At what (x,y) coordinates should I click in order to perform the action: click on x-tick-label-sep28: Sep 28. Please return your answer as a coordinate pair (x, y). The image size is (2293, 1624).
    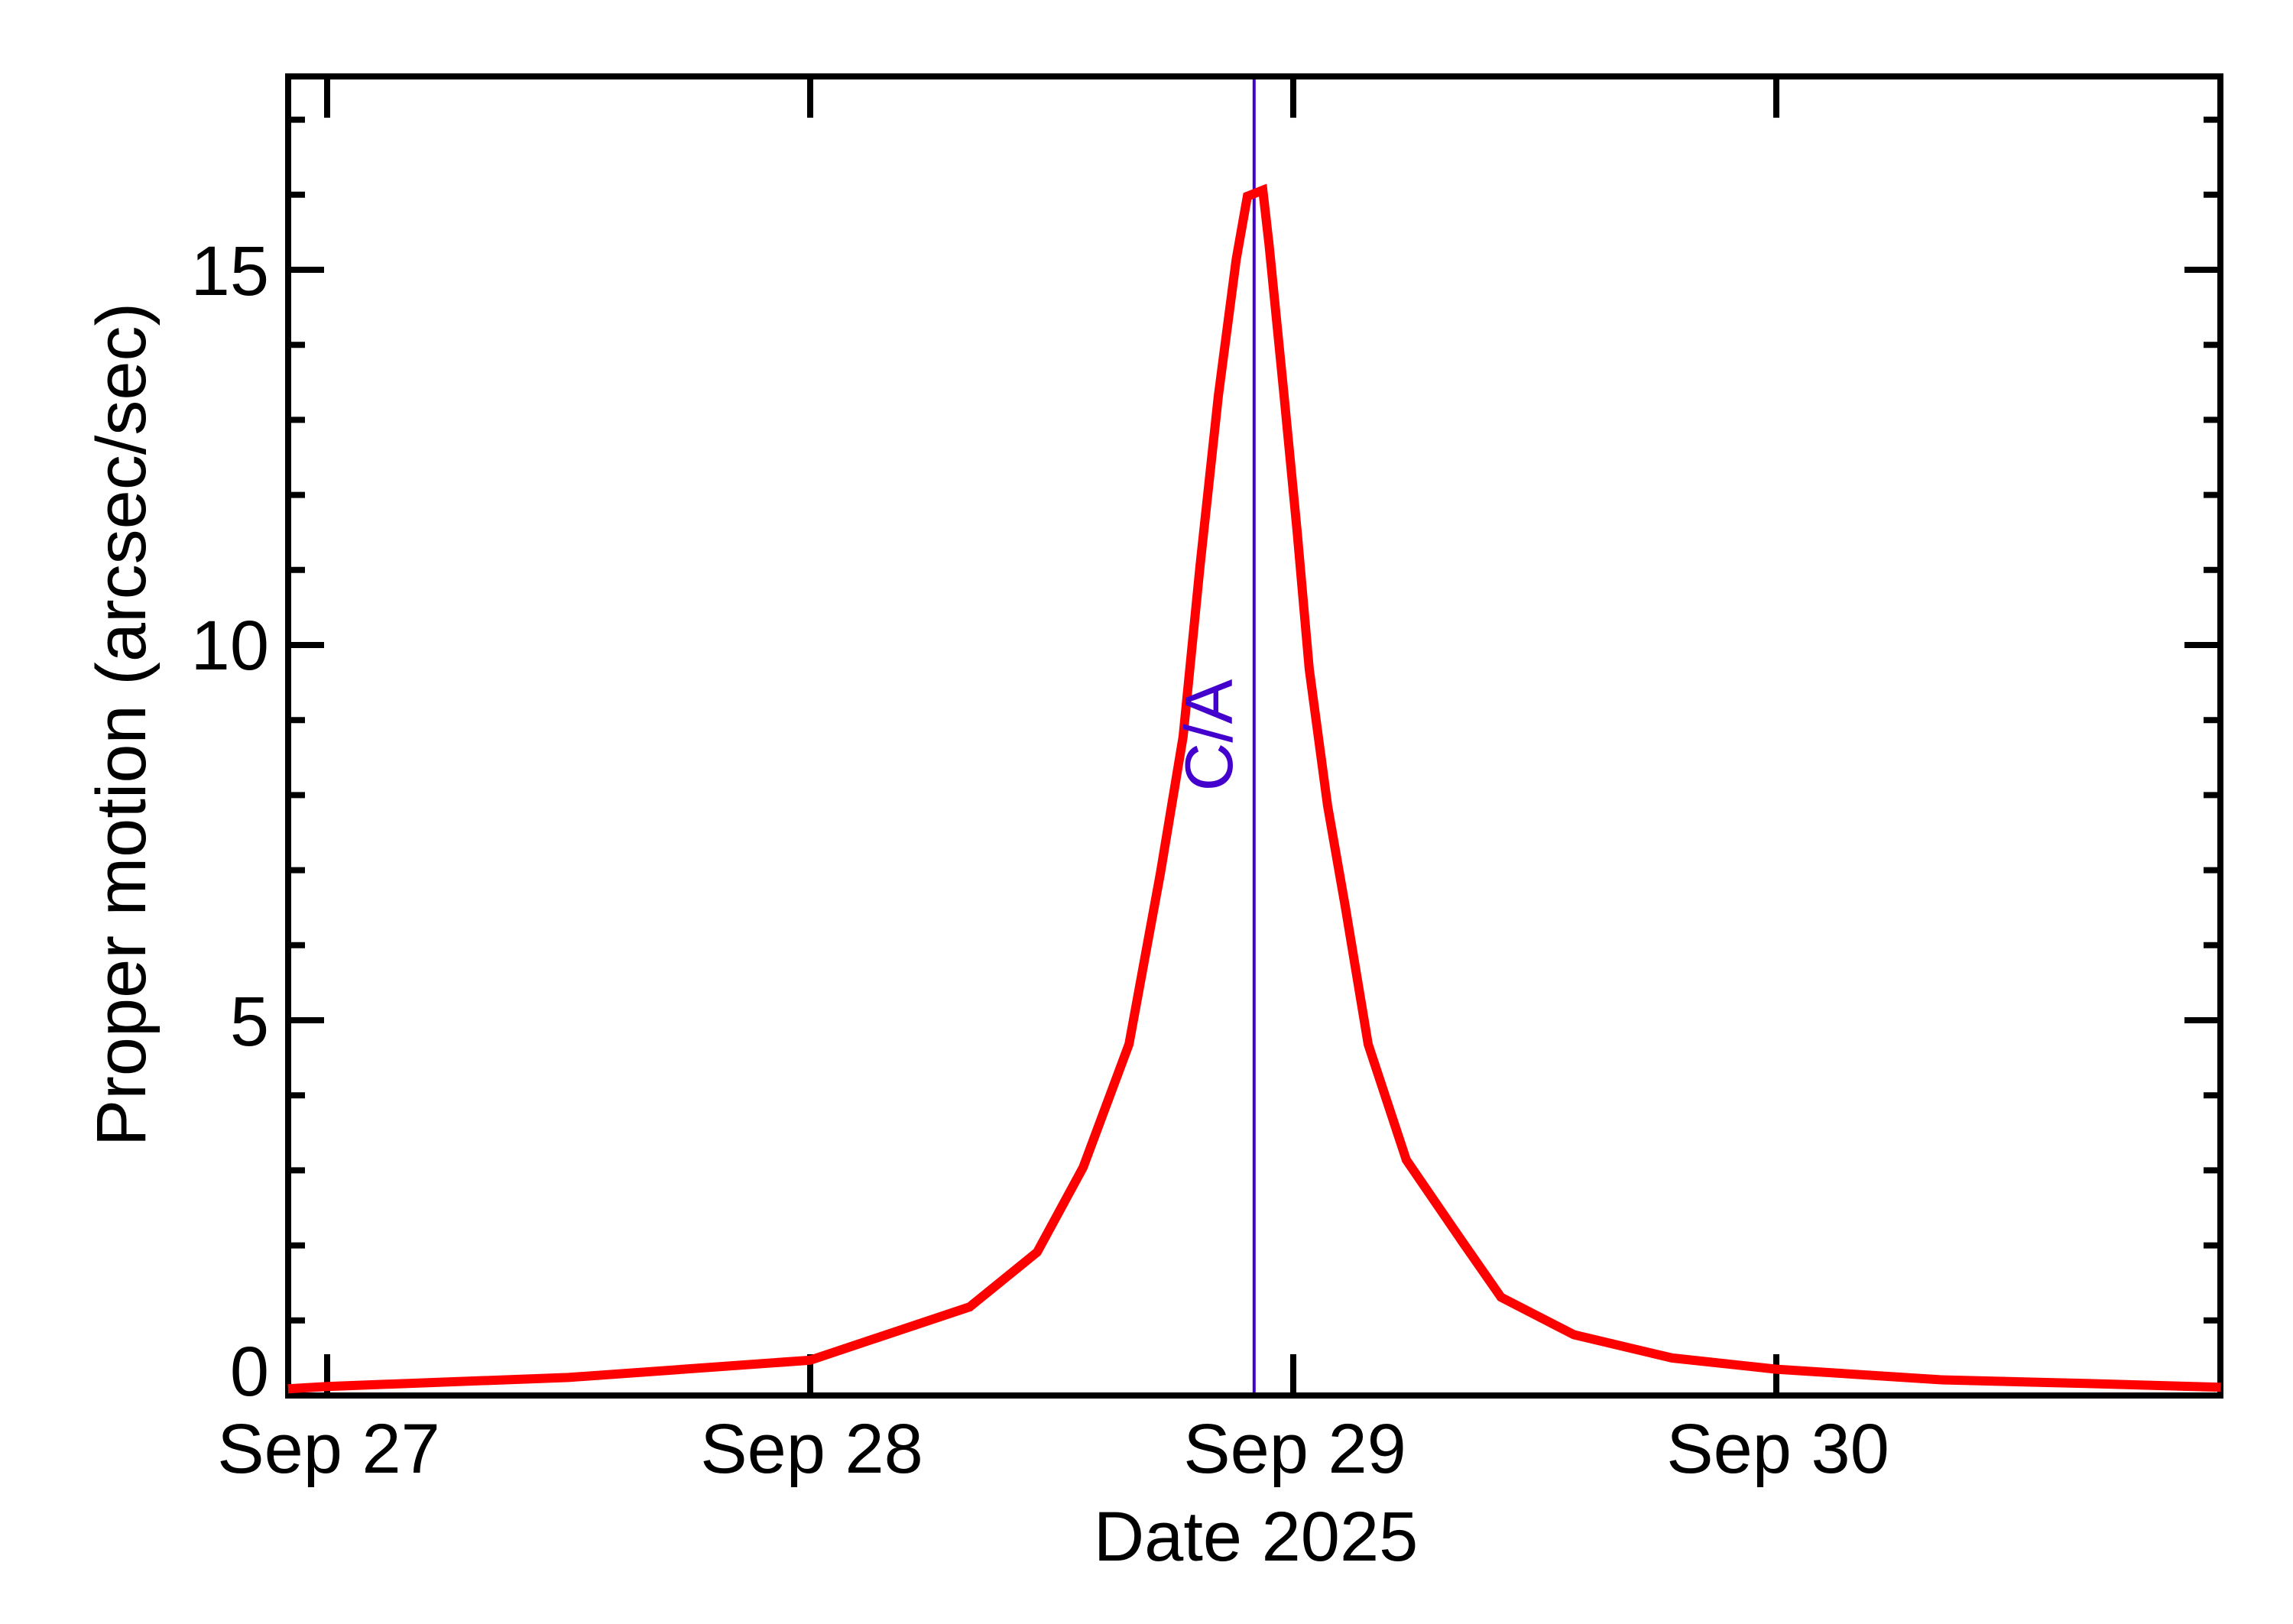
    Looking at the image, I should click on (812, 1449).